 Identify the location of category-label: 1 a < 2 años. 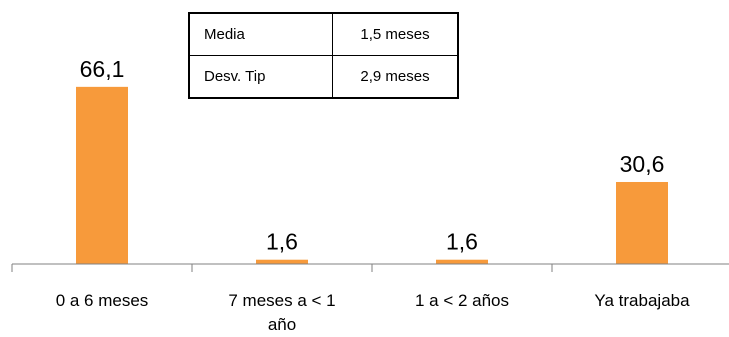
(462, 300).